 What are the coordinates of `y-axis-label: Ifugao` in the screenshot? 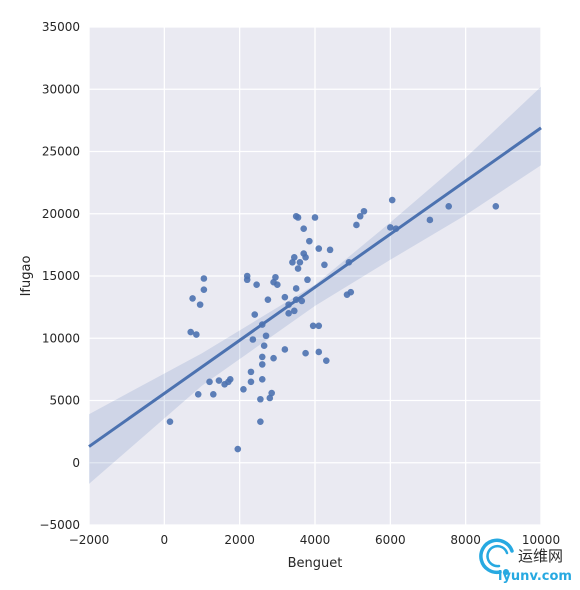 It's located at (26, 276).